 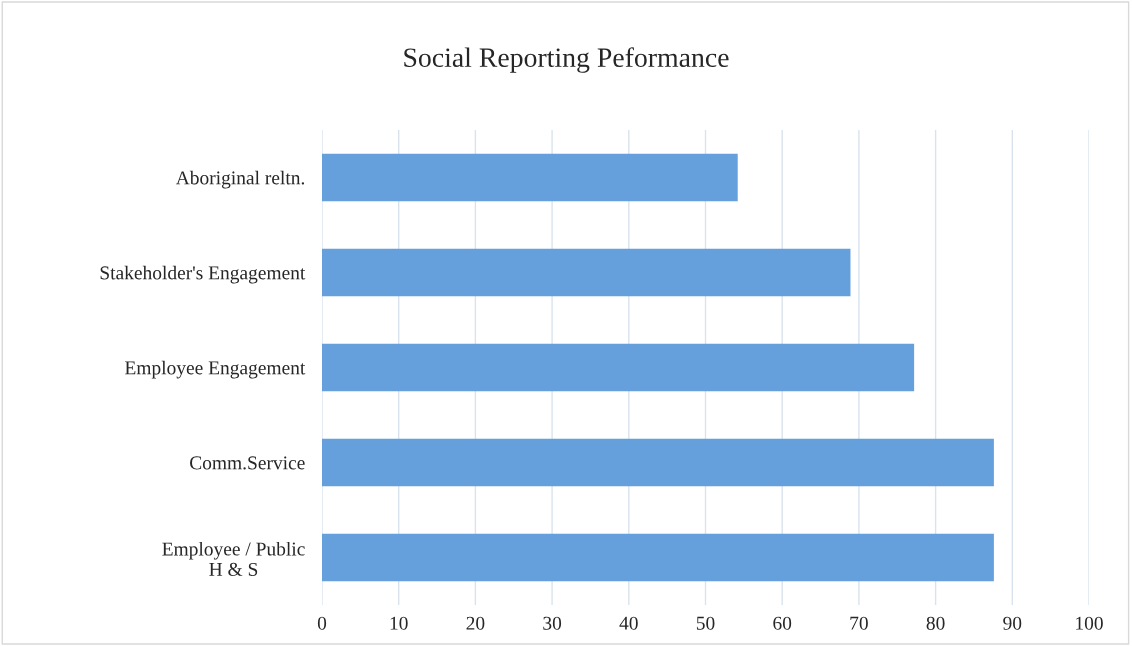 What do you see at coordinates (1012, 623) in the screenshot?
I see `x-tick-label: 90` at bounding box center [1012, 623].